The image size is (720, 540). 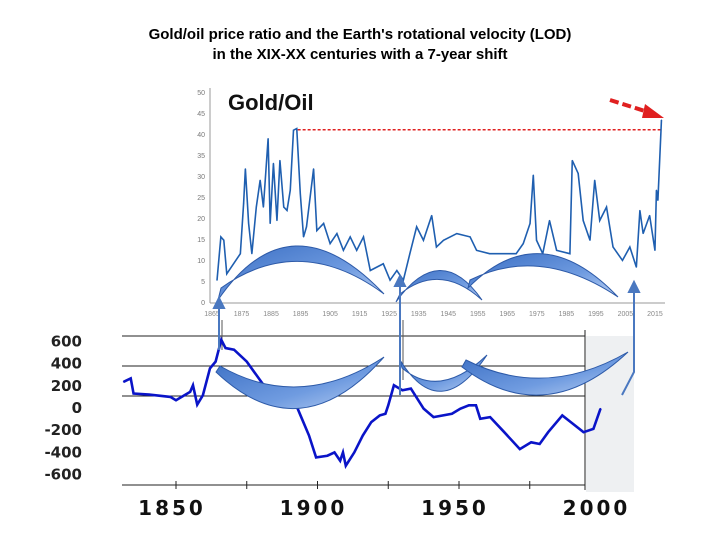 What do you see at coordinates (77, 408) in the screenshot?
I see `lod-y-tick-label: 0` at bounding box center [77, 408].